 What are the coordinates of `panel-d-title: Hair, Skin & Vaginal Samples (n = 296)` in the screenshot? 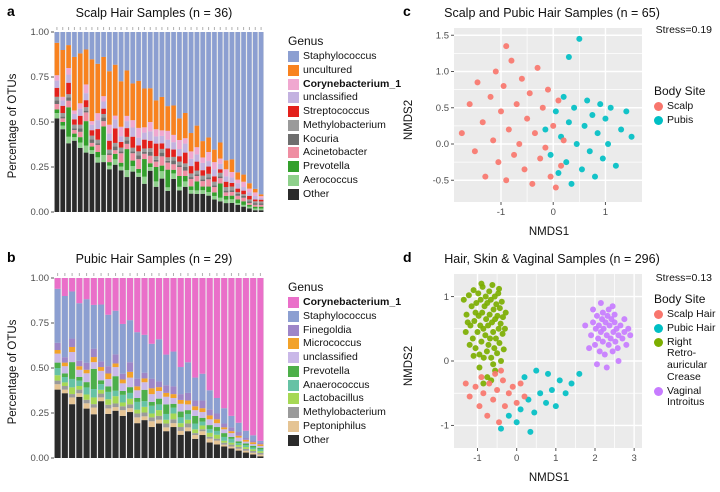 It's located at (552, 259).